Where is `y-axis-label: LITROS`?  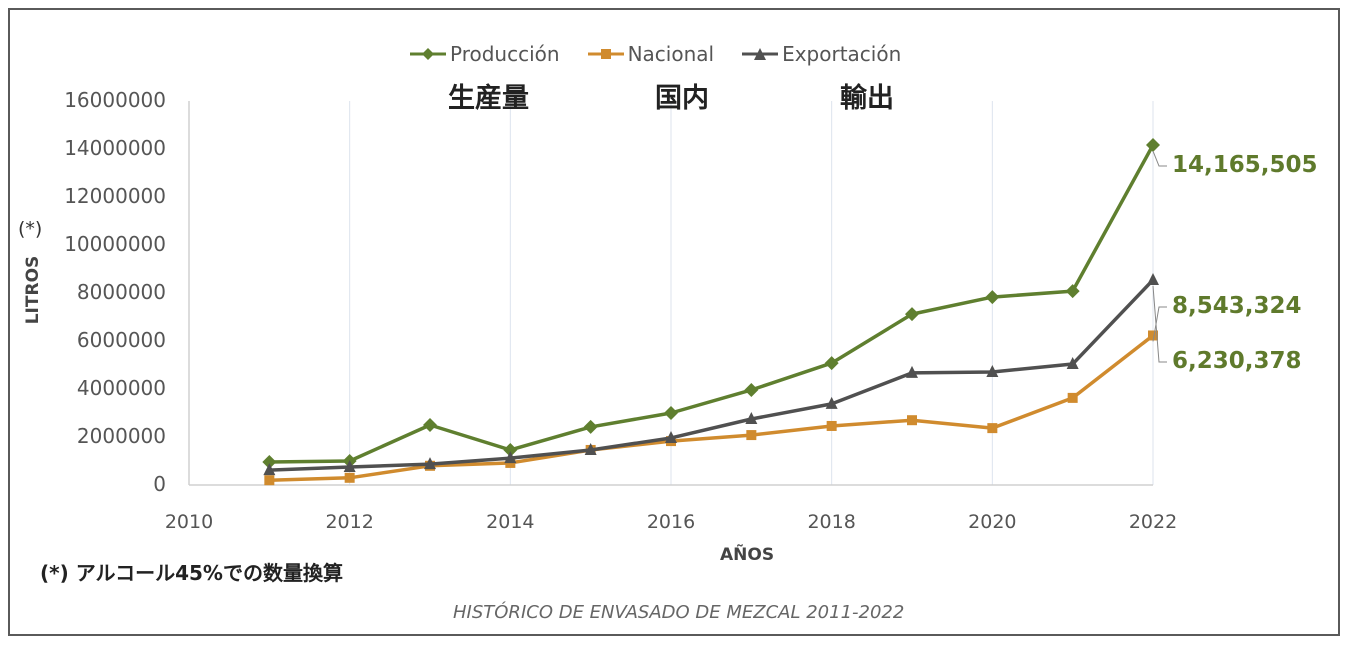
y-axis-label: LITROS is located at coordinates (33, 290).